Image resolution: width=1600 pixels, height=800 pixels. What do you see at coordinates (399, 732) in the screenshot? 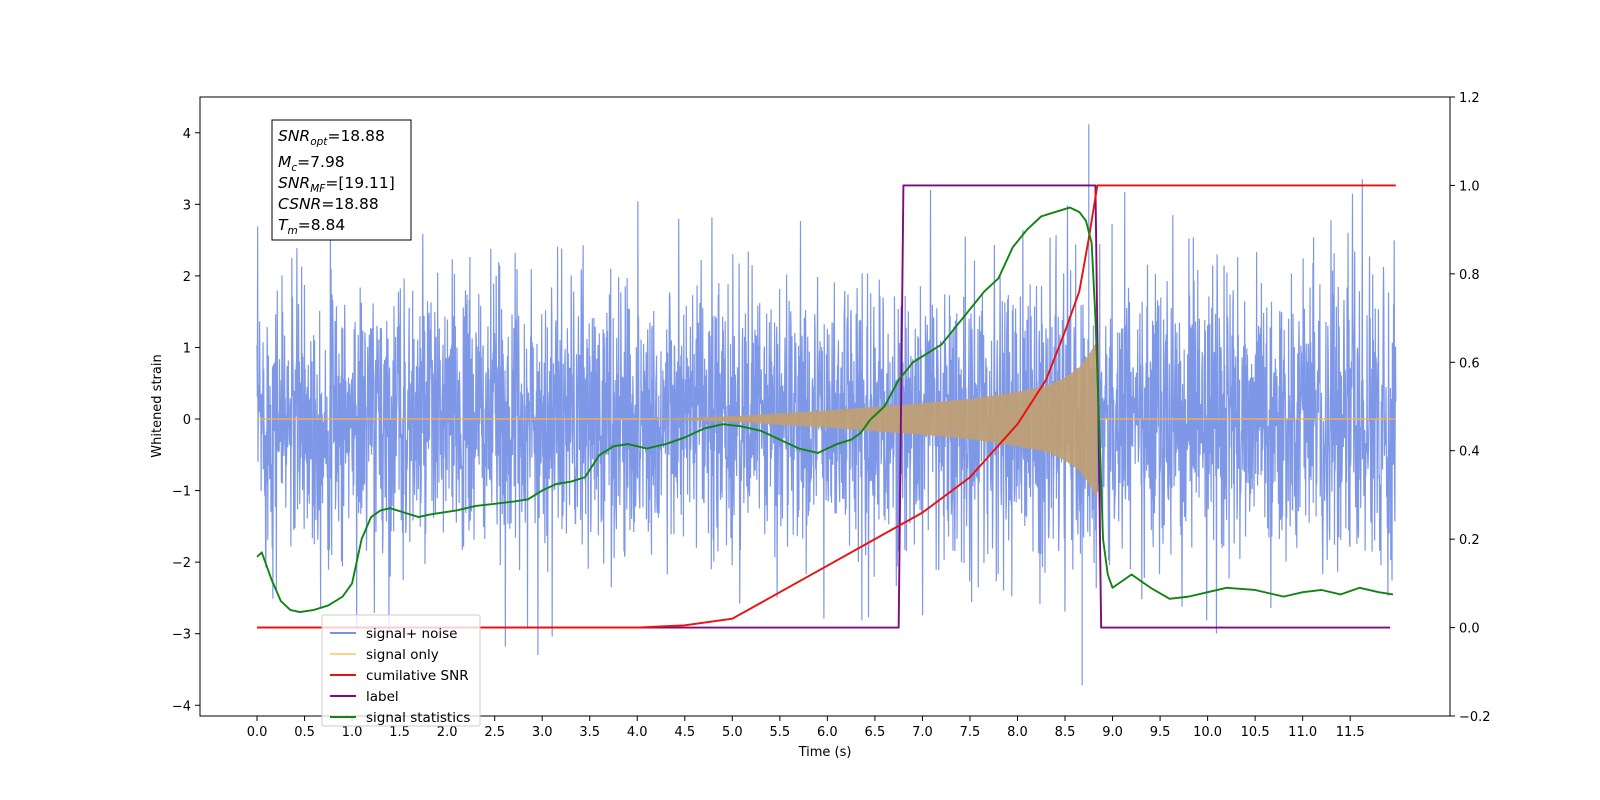
I see `x-tick-label: 1.5` at bounding box center [399, 732].